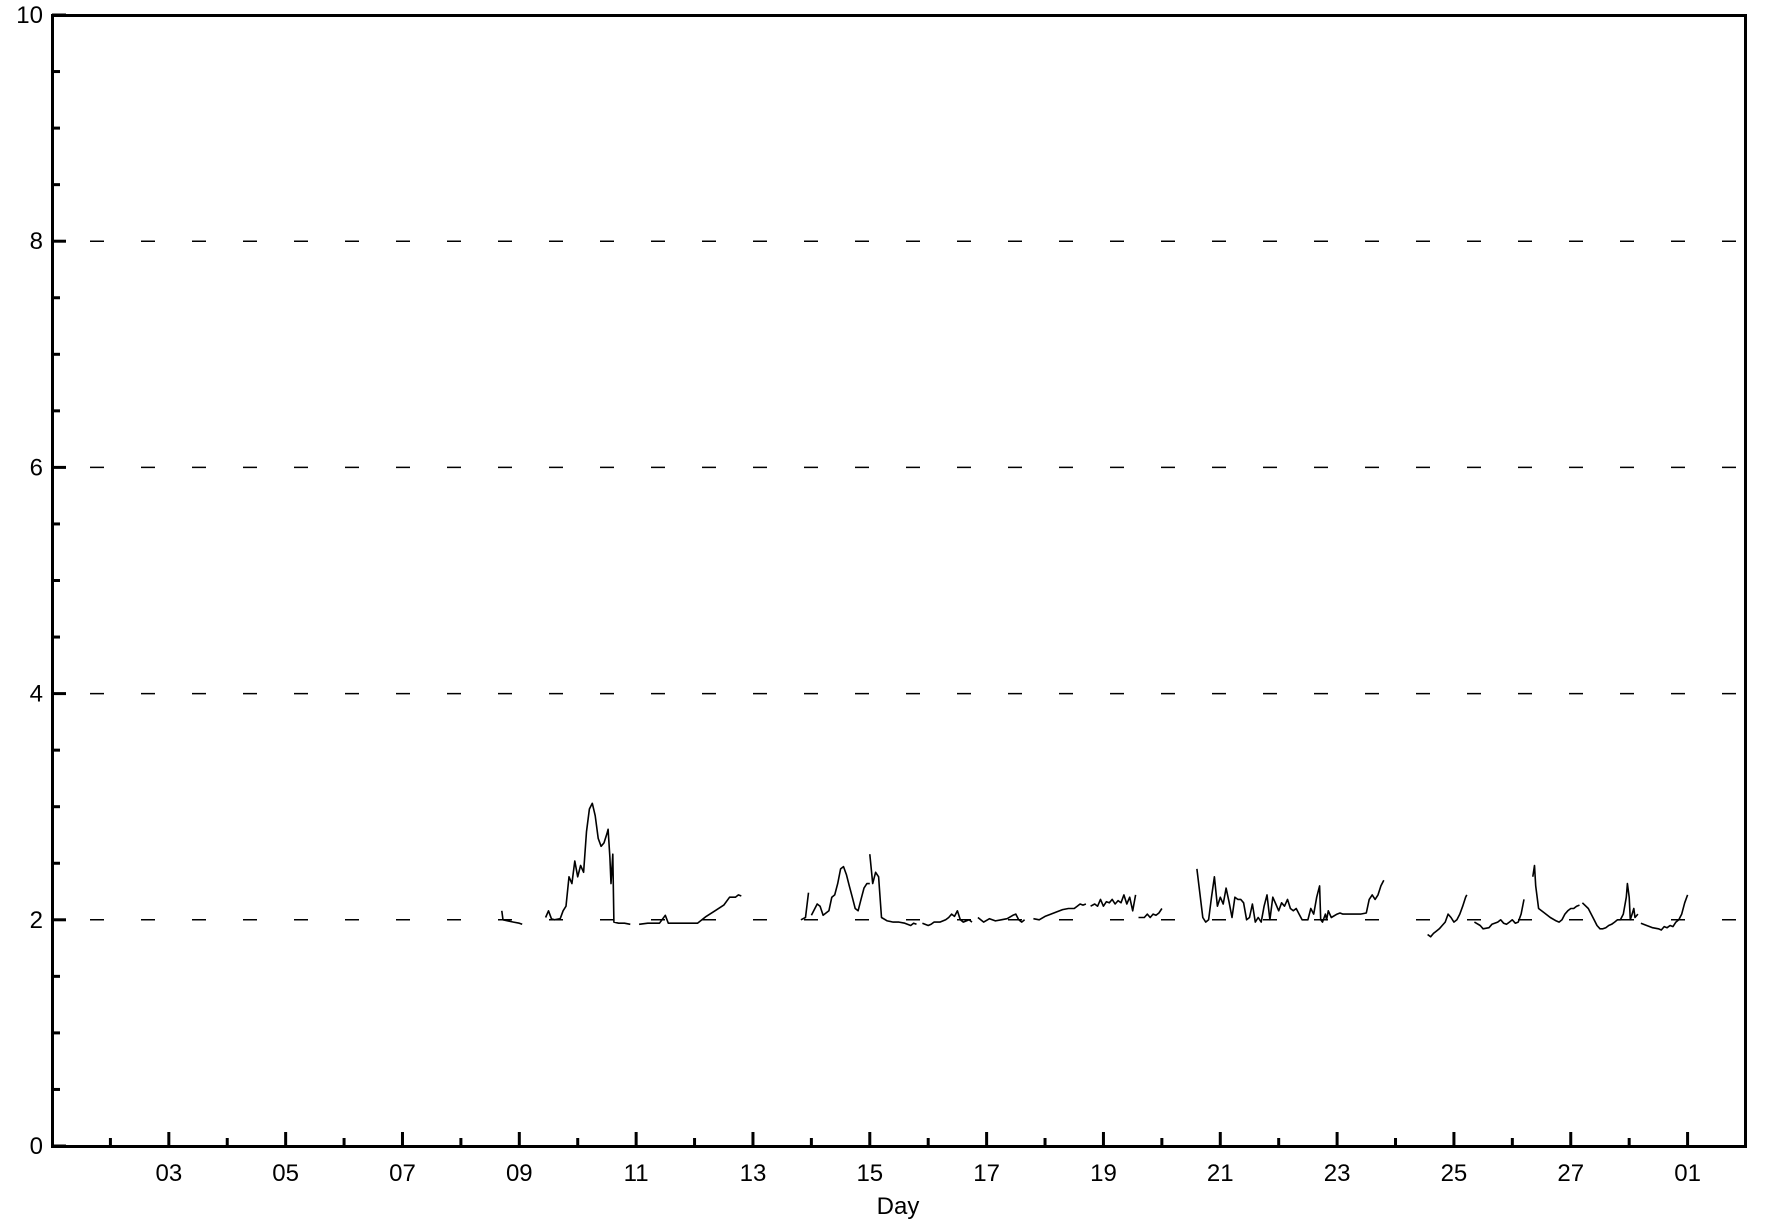 The image size is (1765, 1226). Describe the element at coordinates (1103, 1173) in the screenshot. I see `x-tick-label: 19` at that location.